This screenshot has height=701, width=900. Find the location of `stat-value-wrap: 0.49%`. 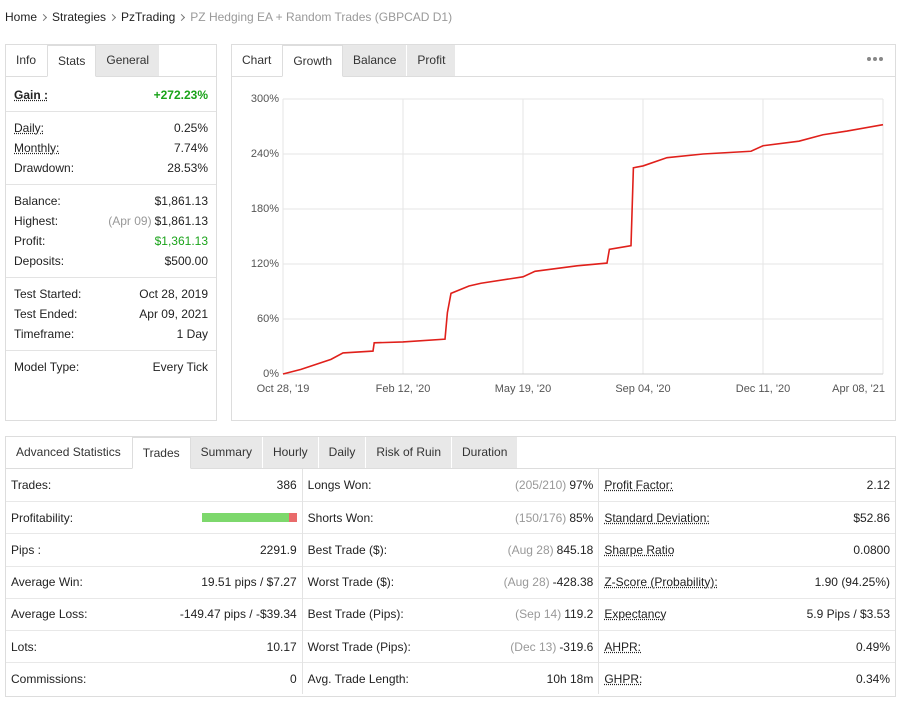

stat-value-wrap: 0.49% is located at coordinates (873, 647).